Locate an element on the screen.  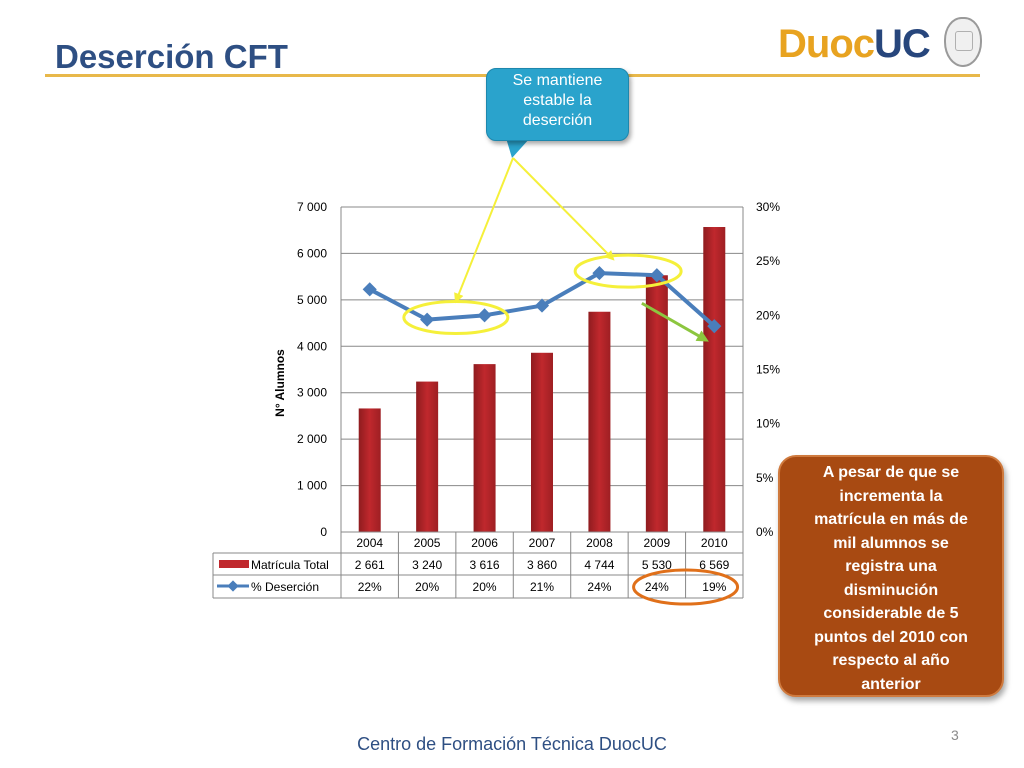
page-number: 3 is located at coordinates (955, 735).